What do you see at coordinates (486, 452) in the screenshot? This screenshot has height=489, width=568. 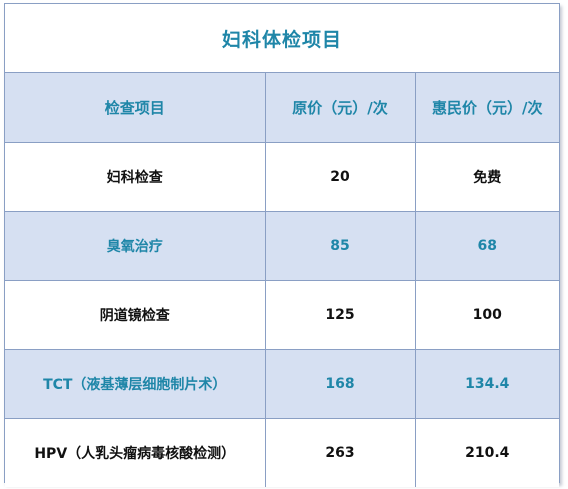 I see `row-discount-price: 210.4` at bounding box center [486, 452].